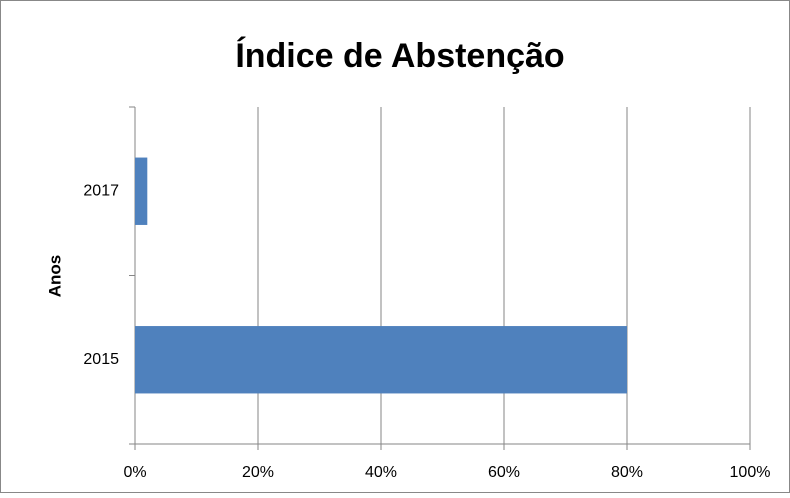 This screenshot has width=790, height=498. Describe the element at coordinates (101, 359) in the screenshot. I see `y-tick-label: 2015` at that location.